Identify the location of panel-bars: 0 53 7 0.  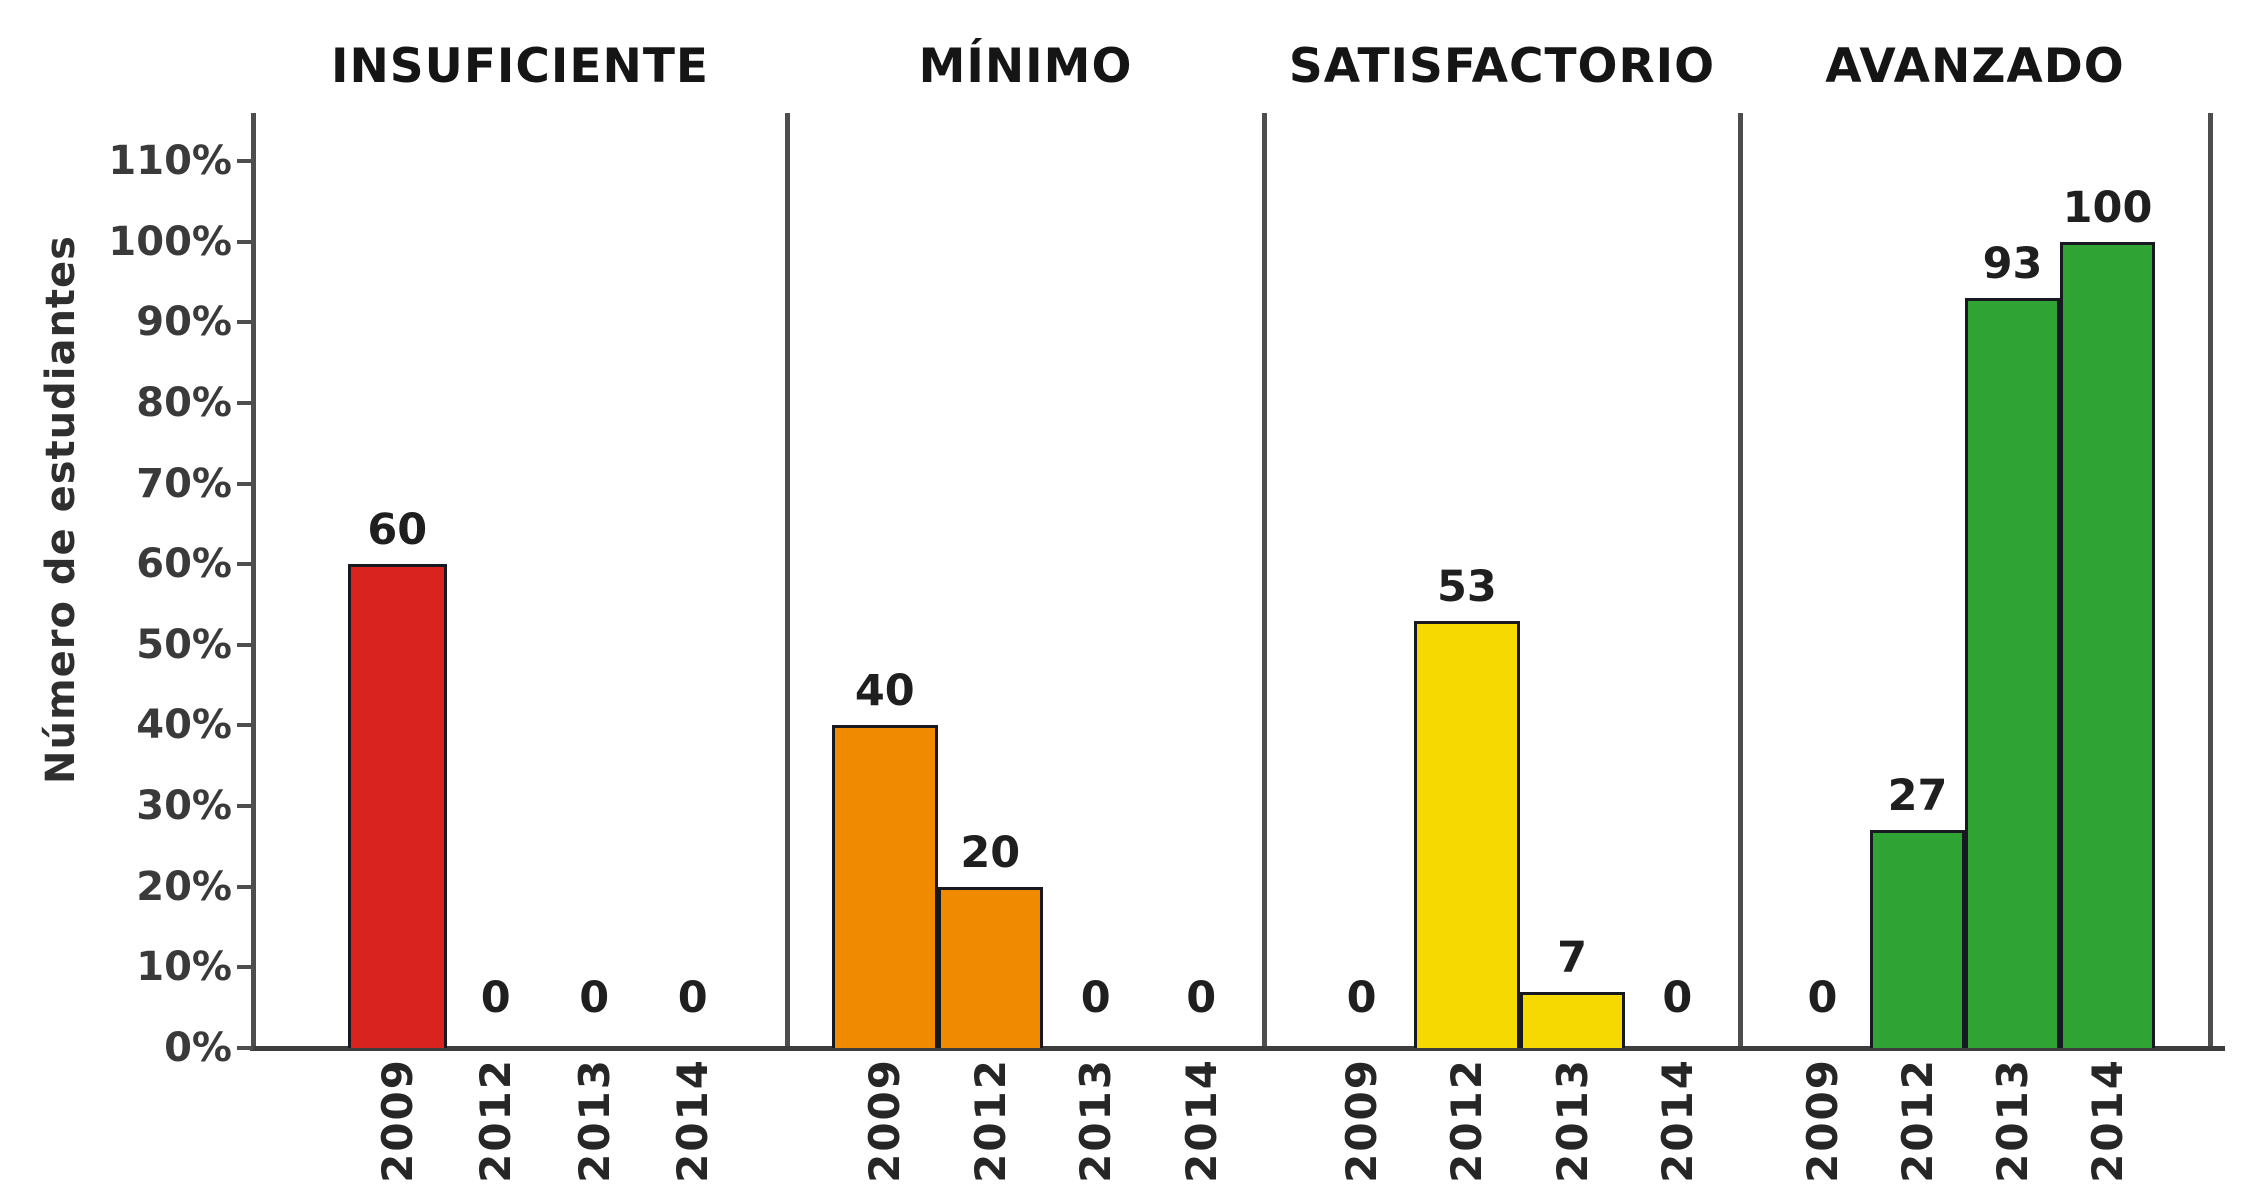
(1519, 581).